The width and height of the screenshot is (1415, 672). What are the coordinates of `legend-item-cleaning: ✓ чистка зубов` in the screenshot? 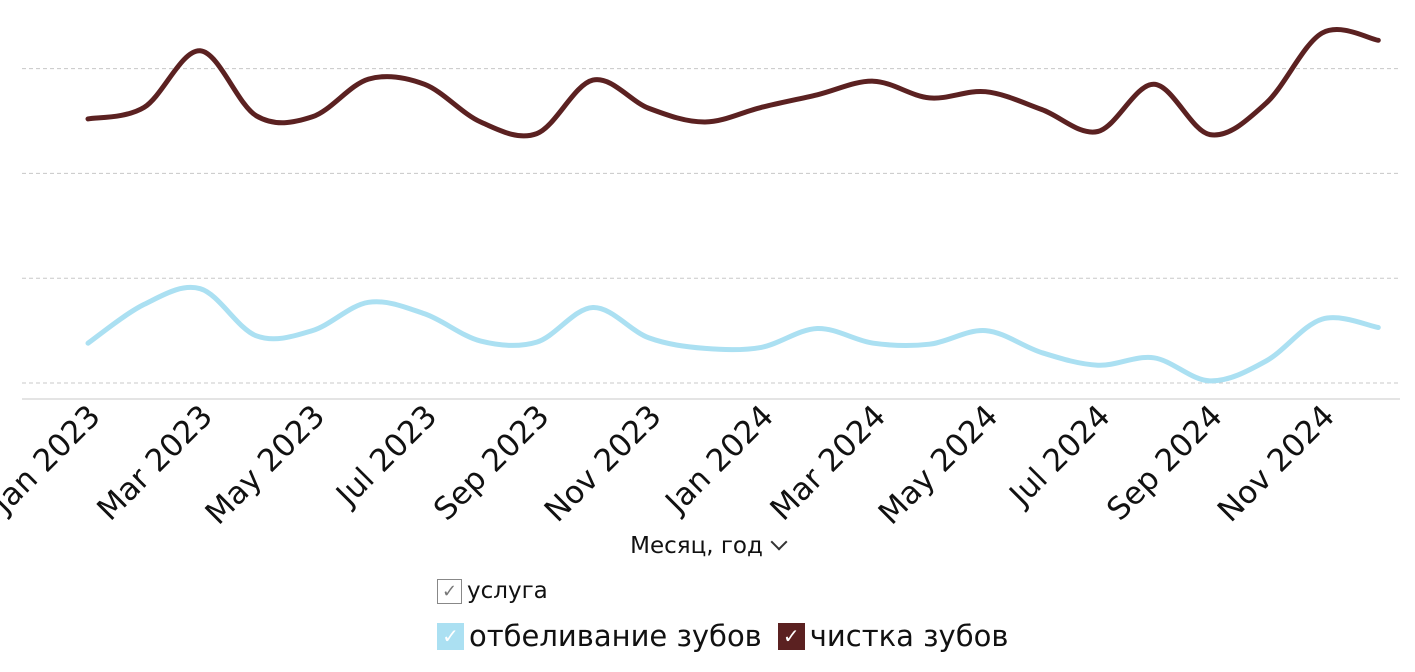 It's located at (893, 636).